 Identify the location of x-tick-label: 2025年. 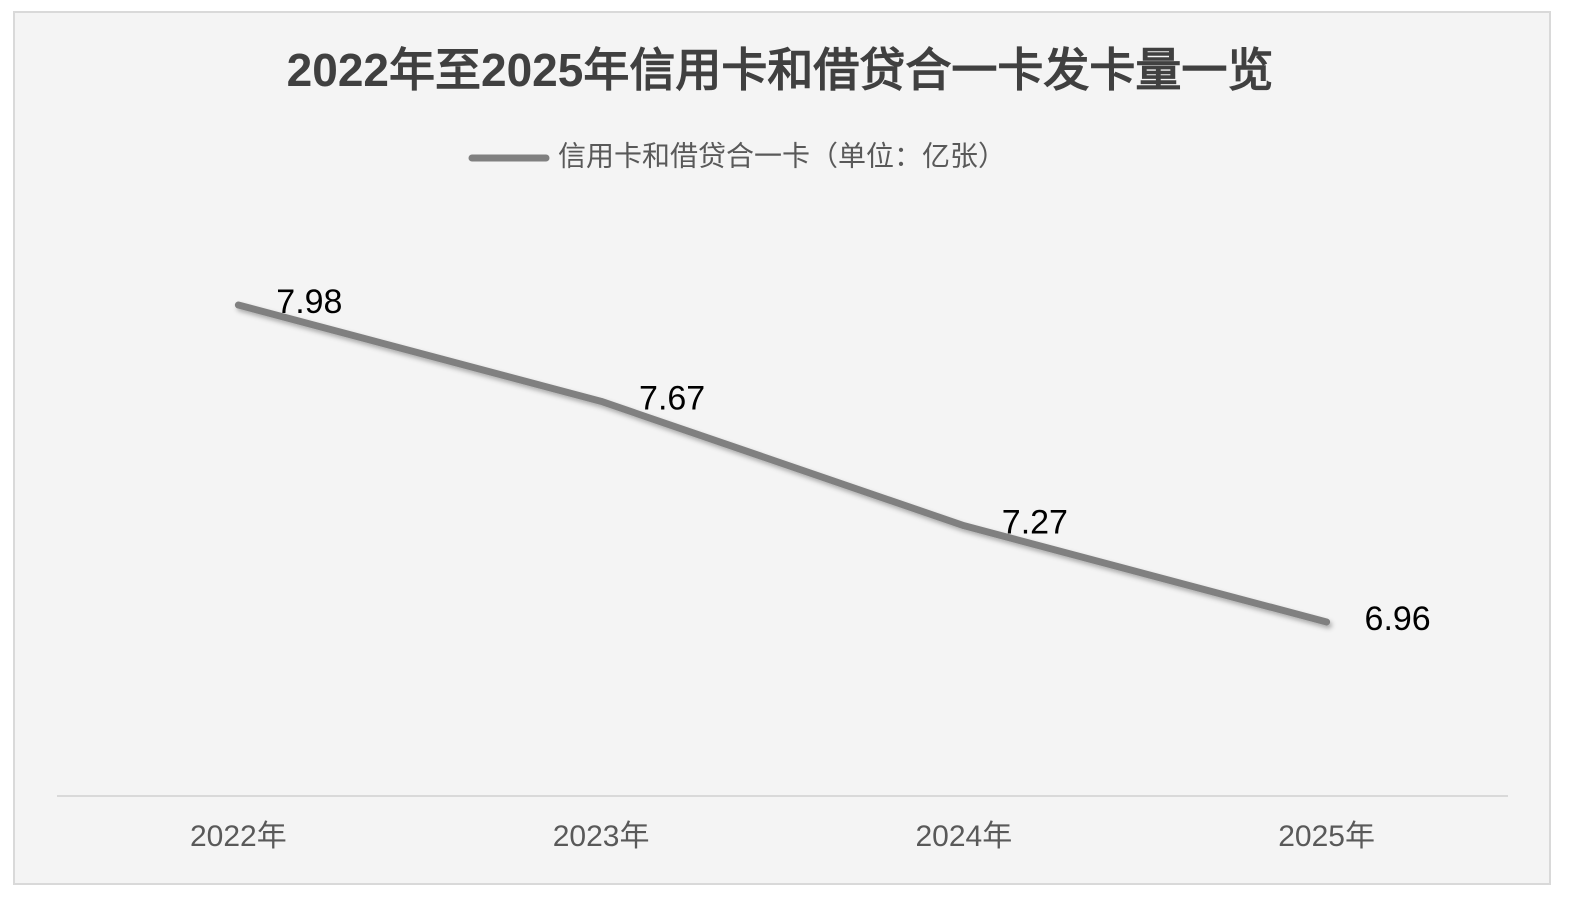
(1326, 836).